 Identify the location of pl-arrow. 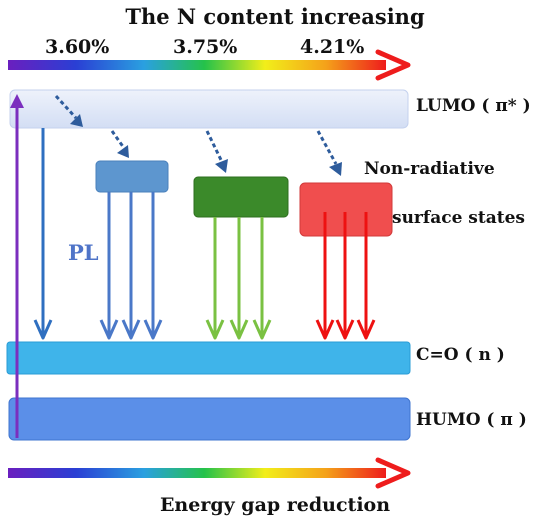
(43, 234).